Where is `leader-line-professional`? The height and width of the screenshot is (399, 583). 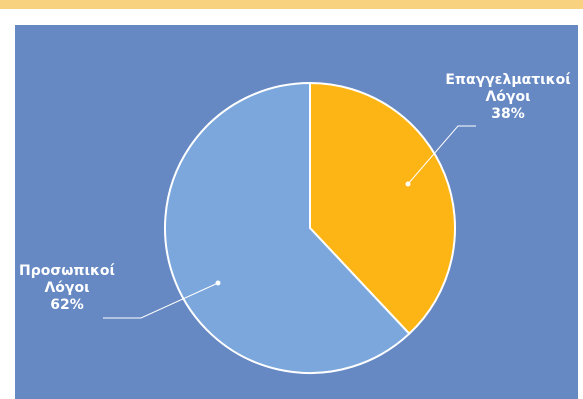 leader-line-professional is located at coordinates (441, 155).